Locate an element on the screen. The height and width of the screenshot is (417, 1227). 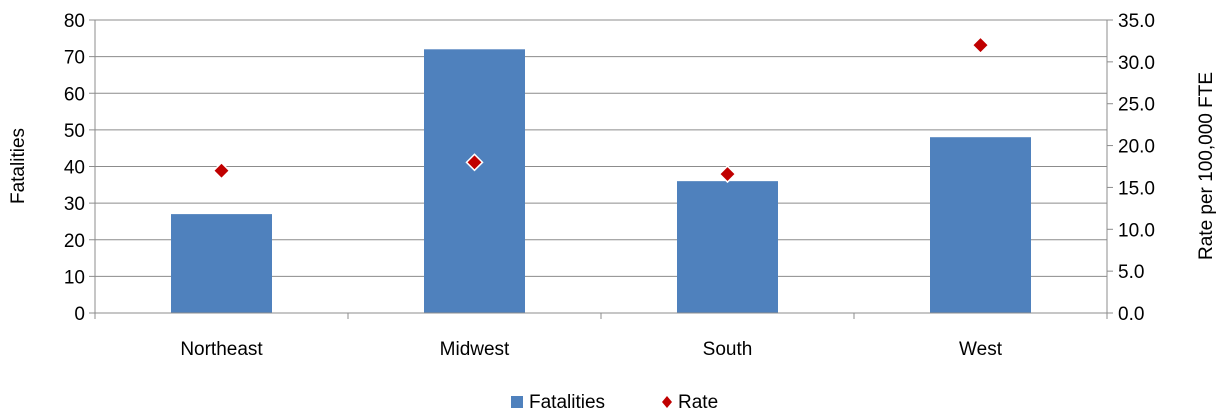
left-tick-label: 20 is located at coordinates (74, 241).